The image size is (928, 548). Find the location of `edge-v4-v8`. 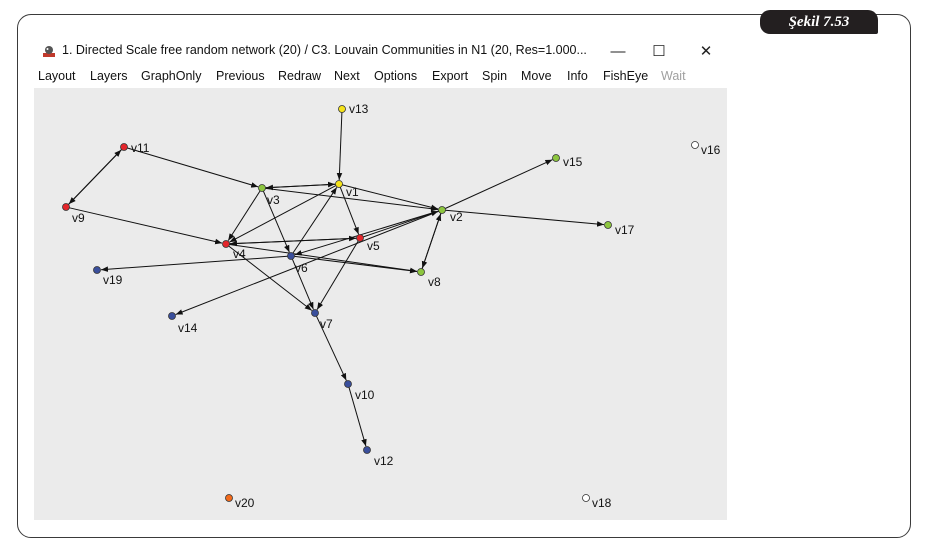

edge-v4-v8 is located at coordinates (323, 259).